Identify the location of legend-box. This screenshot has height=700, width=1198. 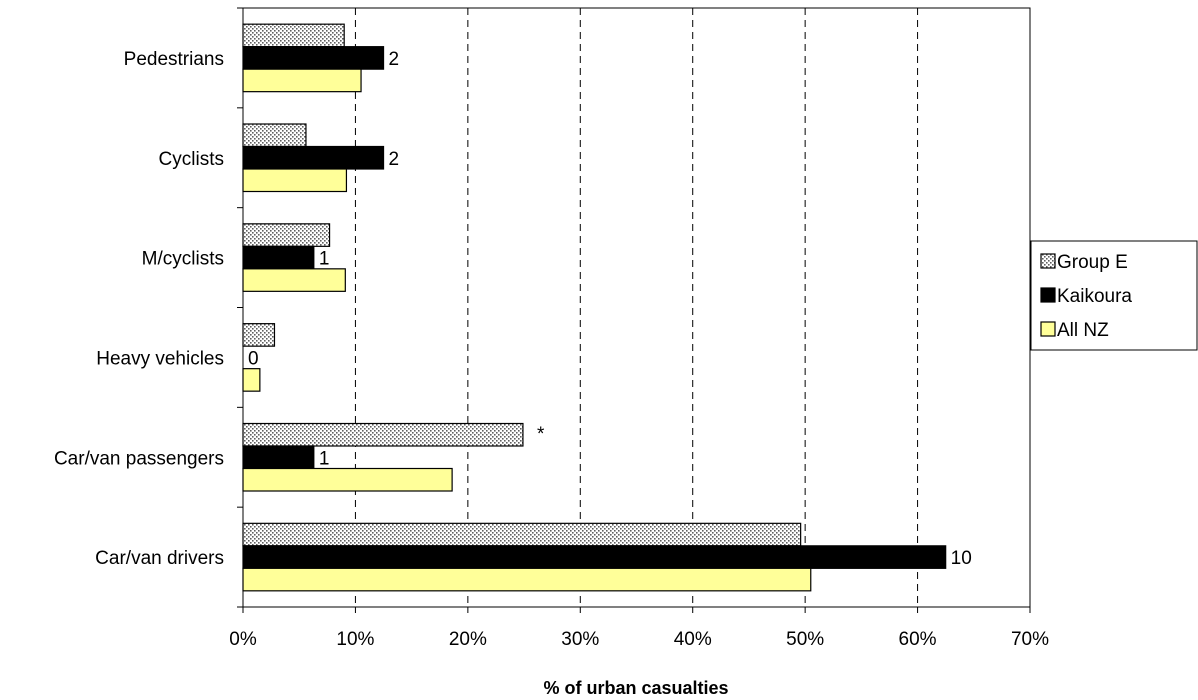
(1114, 295).